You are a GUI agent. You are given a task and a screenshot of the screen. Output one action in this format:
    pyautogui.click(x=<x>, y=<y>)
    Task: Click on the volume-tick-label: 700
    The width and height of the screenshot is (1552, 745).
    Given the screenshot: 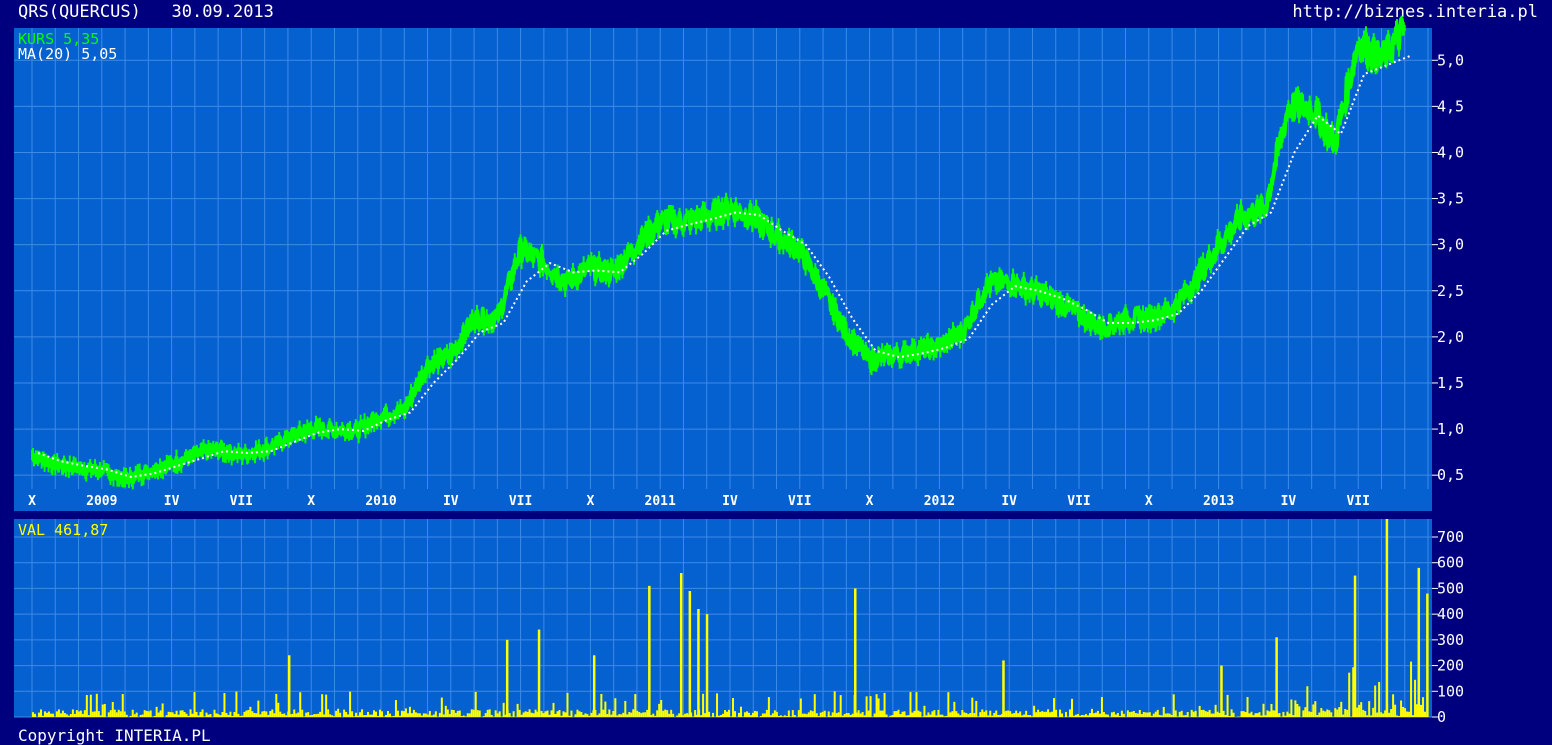 What is the action you would take?
    pyautogui.click(x=1450, y=537)
    